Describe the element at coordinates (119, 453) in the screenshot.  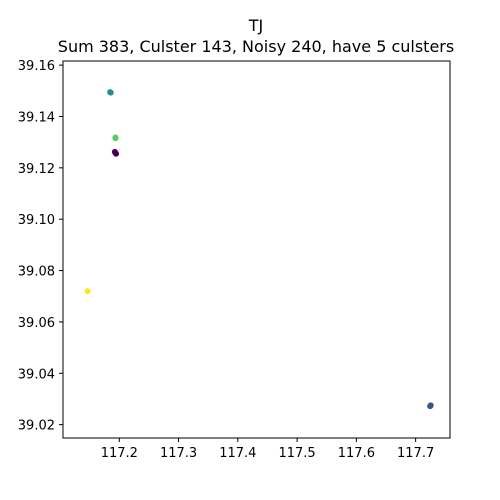
I see `x-tick-label: 117.2` at that location.